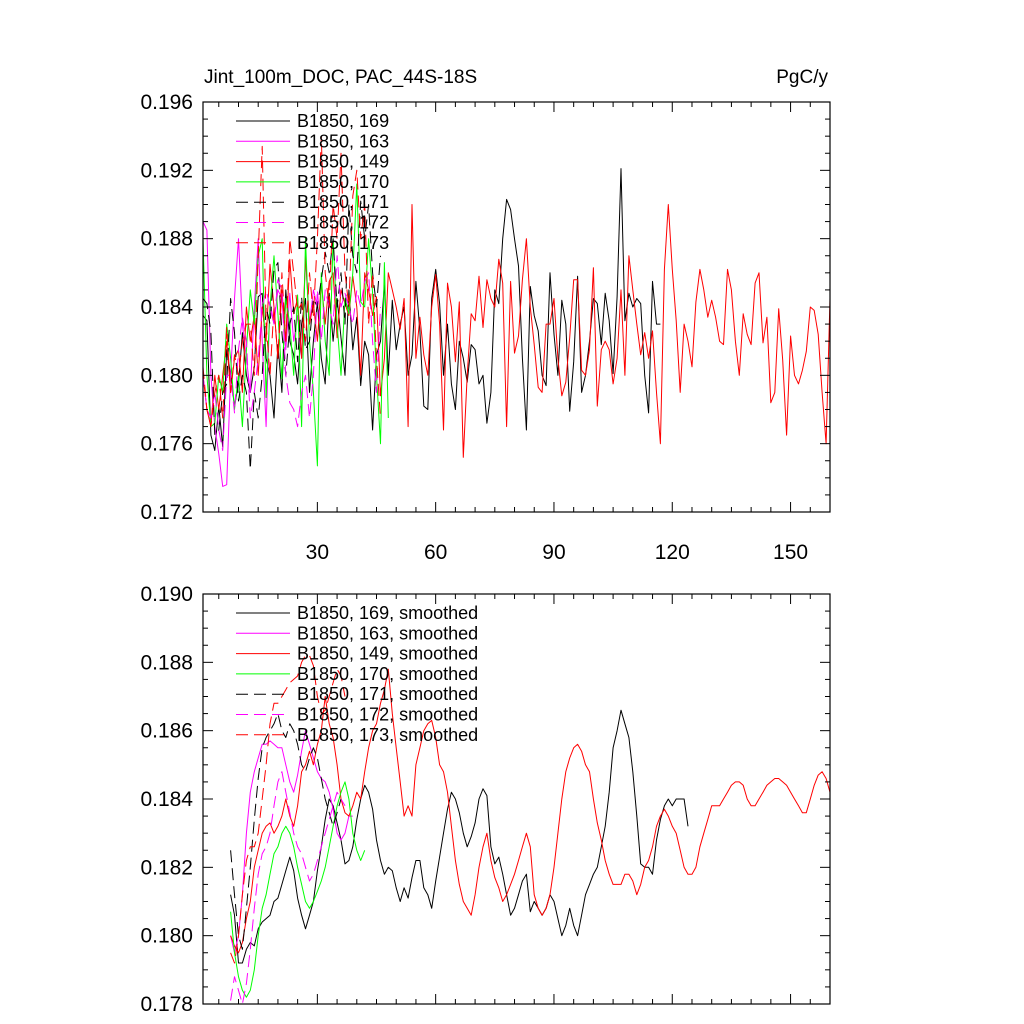 The height and width of the screenshot is (1024, 1024). What do you see at coordinates (387, 715) in the screenshot?
I see `legend-label: B1850, 172, smoothed` at bounding box center [387, 715].